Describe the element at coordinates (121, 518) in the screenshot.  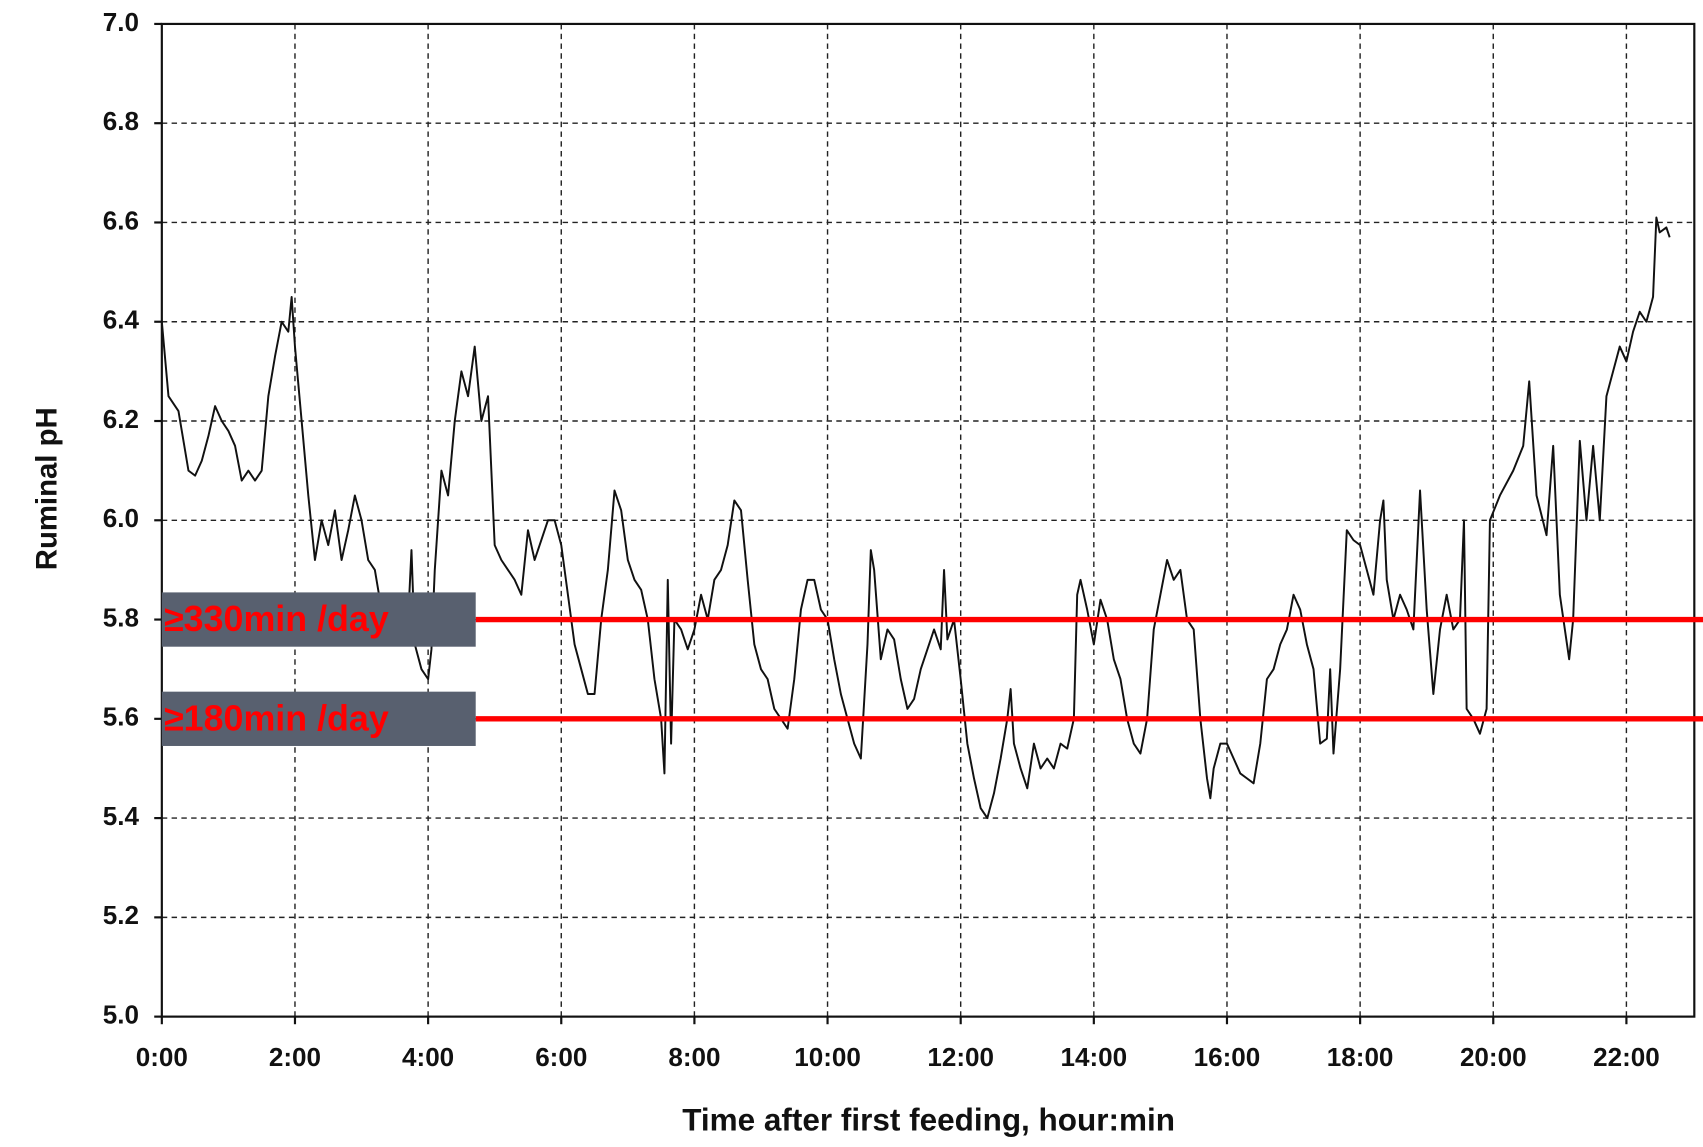
I see `y-tick-label: 6.0` at that location.